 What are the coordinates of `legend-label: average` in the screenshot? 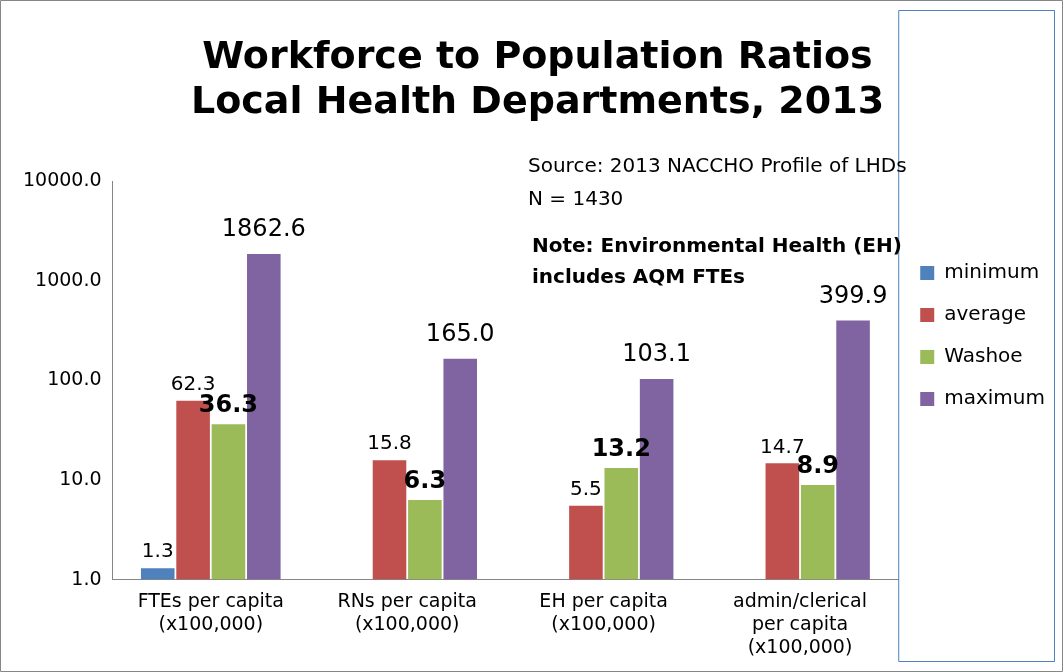 It's located at (985, 313).